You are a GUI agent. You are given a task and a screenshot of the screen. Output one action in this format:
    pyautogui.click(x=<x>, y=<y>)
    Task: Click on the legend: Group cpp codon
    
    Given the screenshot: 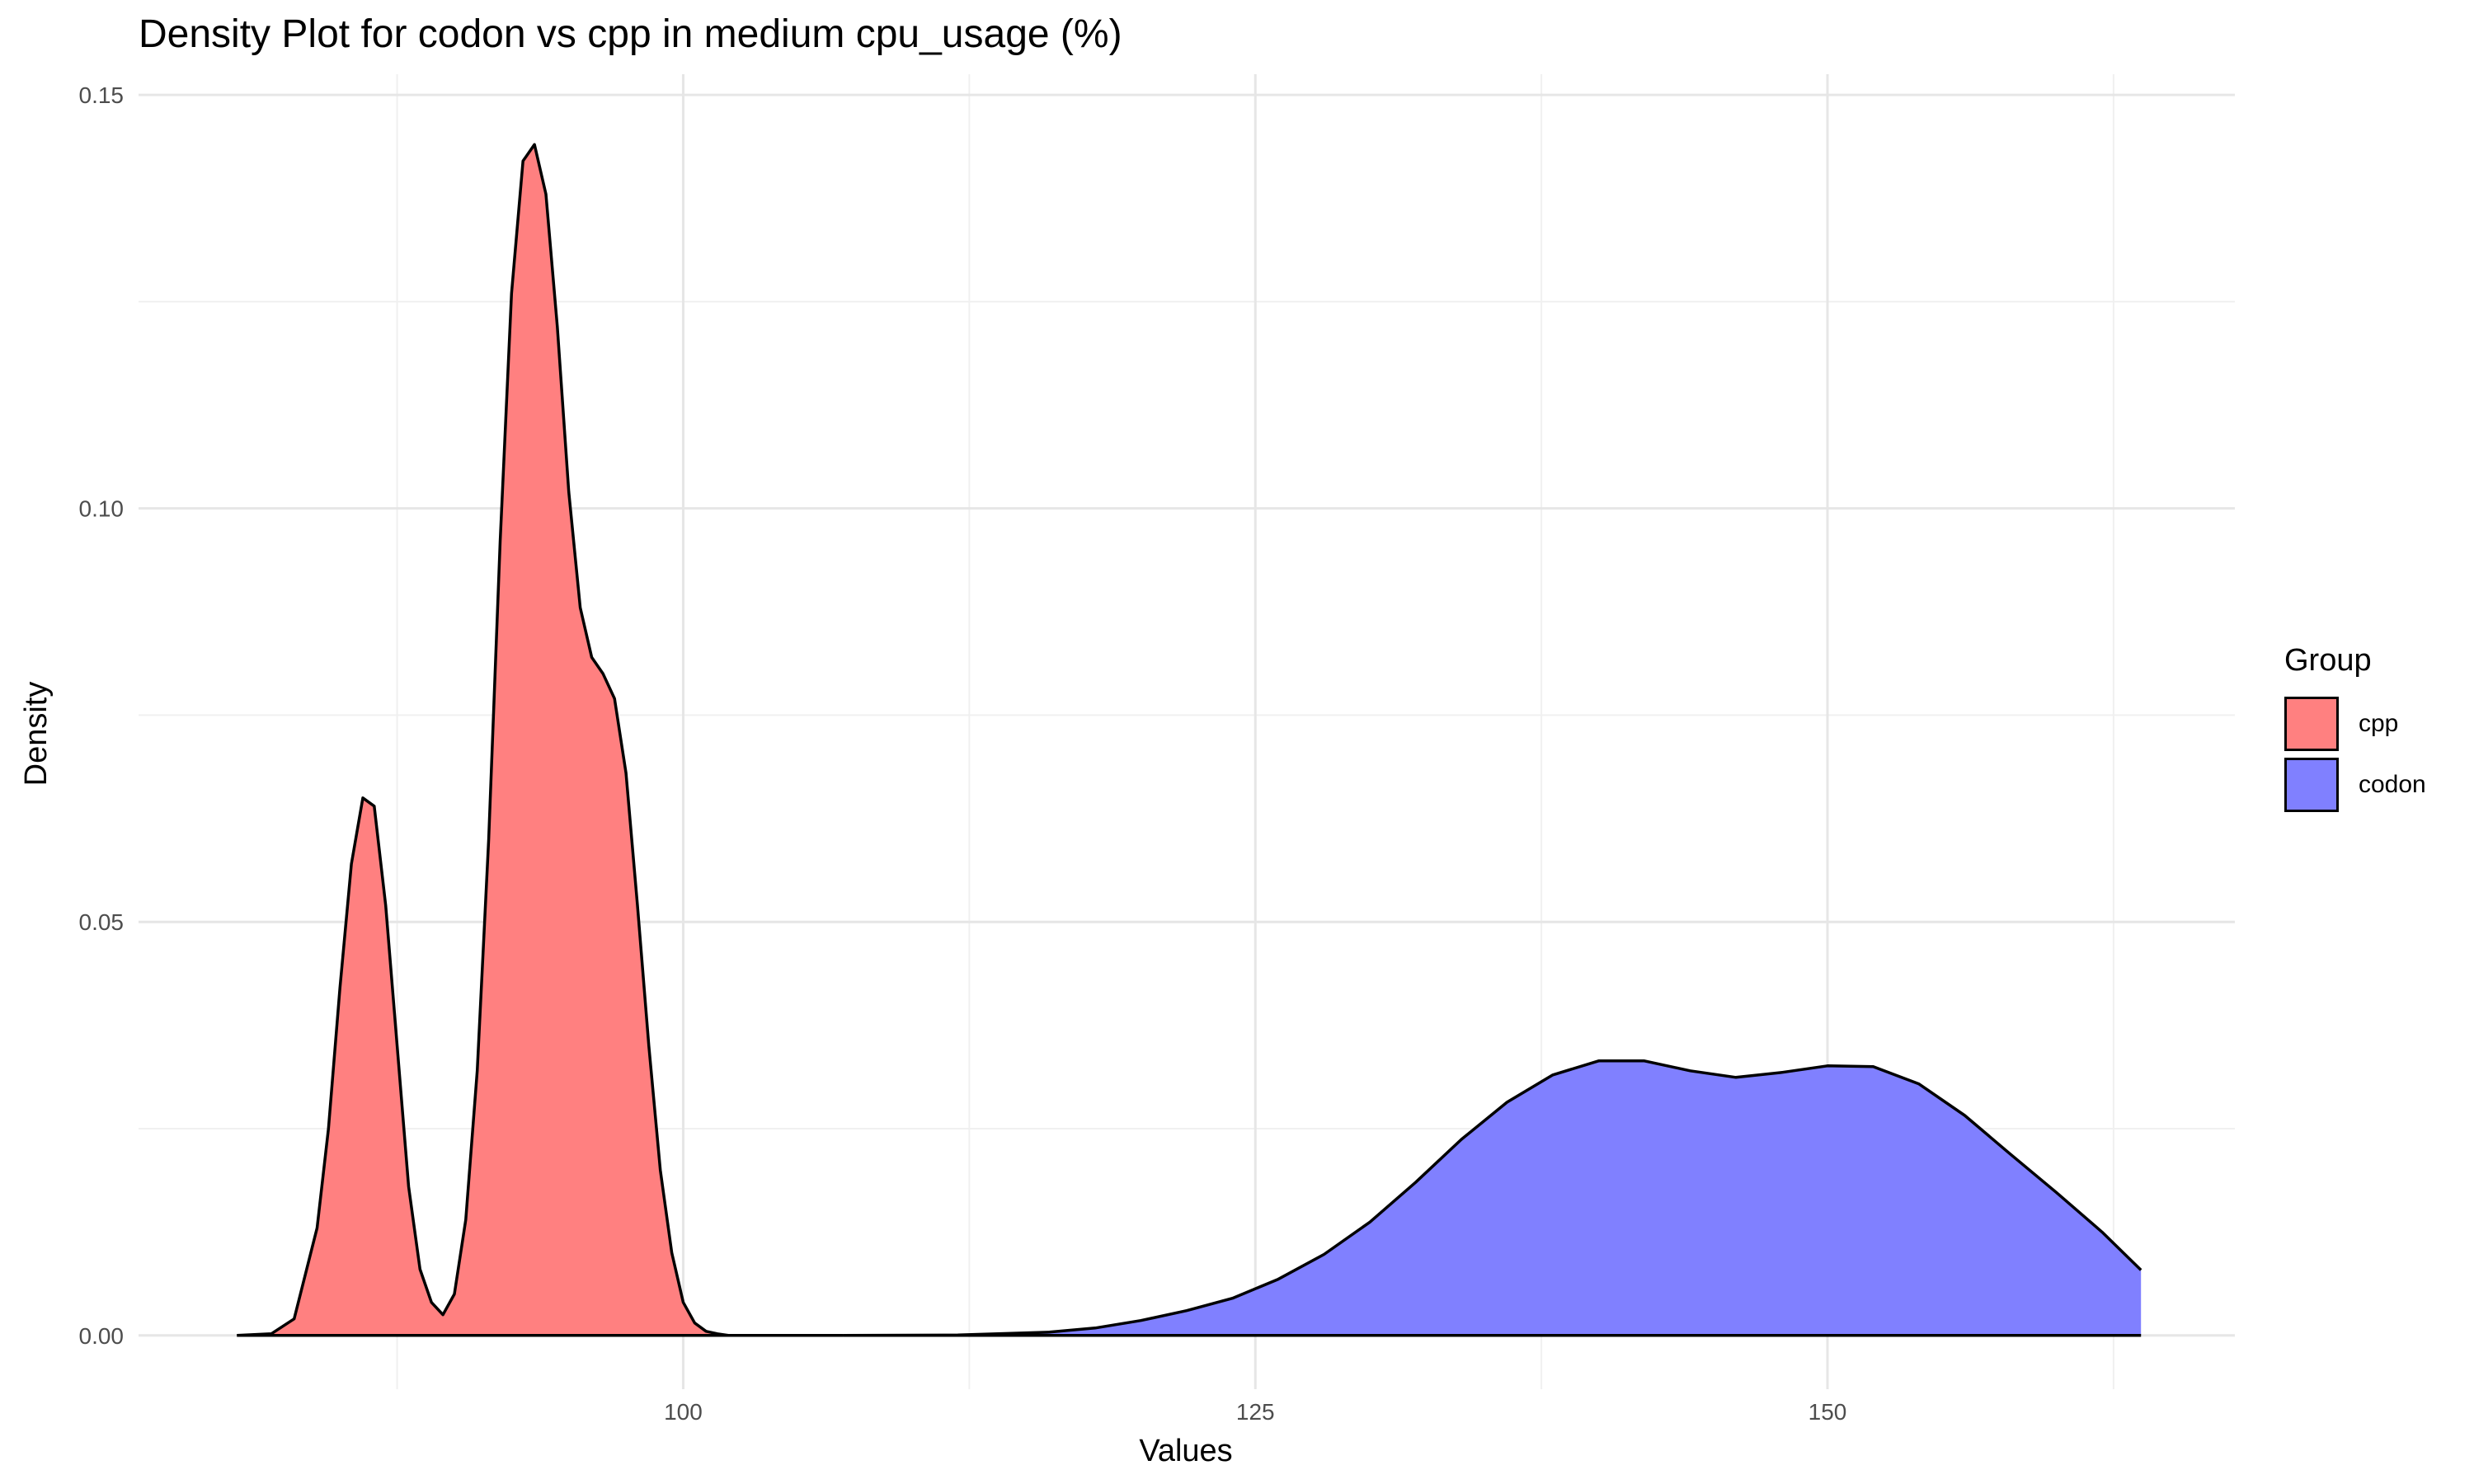 What is the action you would take?
    pyautogui.click(x=2355, y=729)
    